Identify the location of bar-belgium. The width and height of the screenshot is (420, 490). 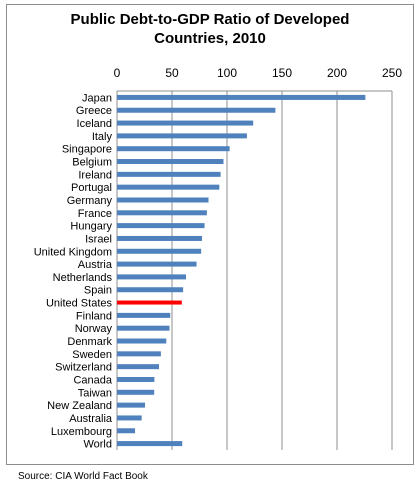
(170, 162).